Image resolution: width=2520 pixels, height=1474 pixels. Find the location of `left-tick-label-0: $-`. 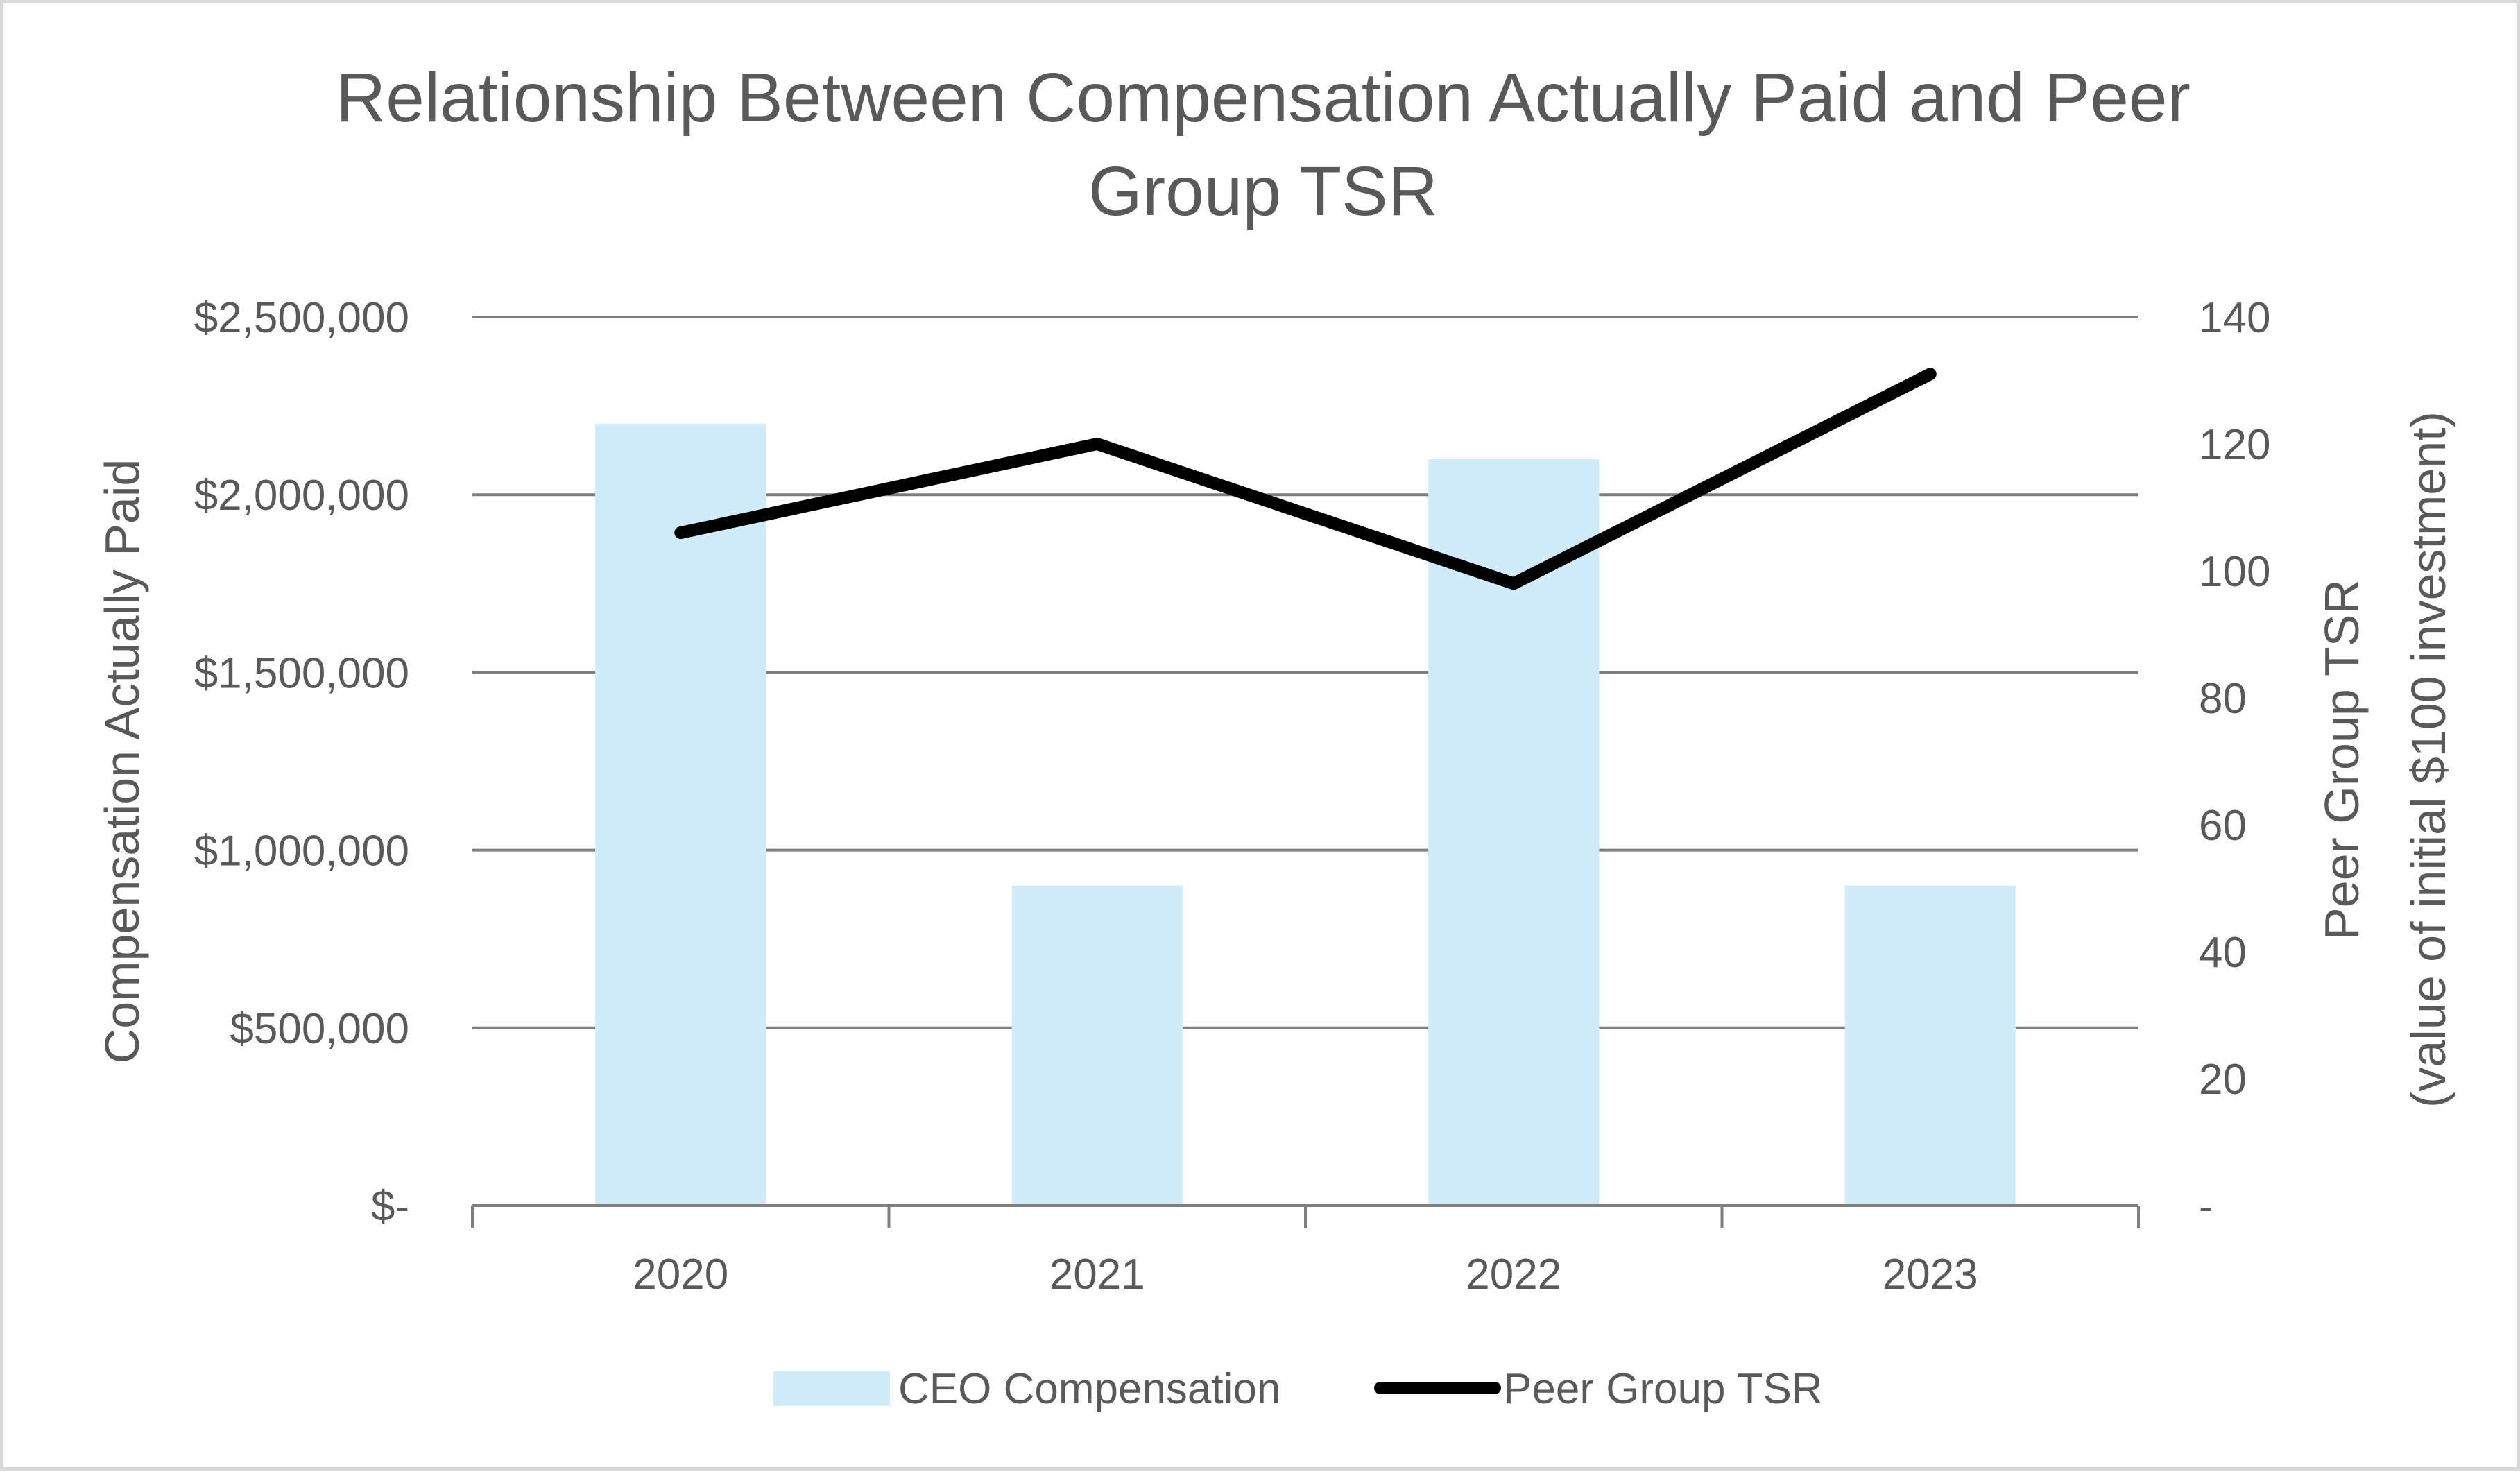

left-tick-label-0: $- is located at coordinates (390, 1207).